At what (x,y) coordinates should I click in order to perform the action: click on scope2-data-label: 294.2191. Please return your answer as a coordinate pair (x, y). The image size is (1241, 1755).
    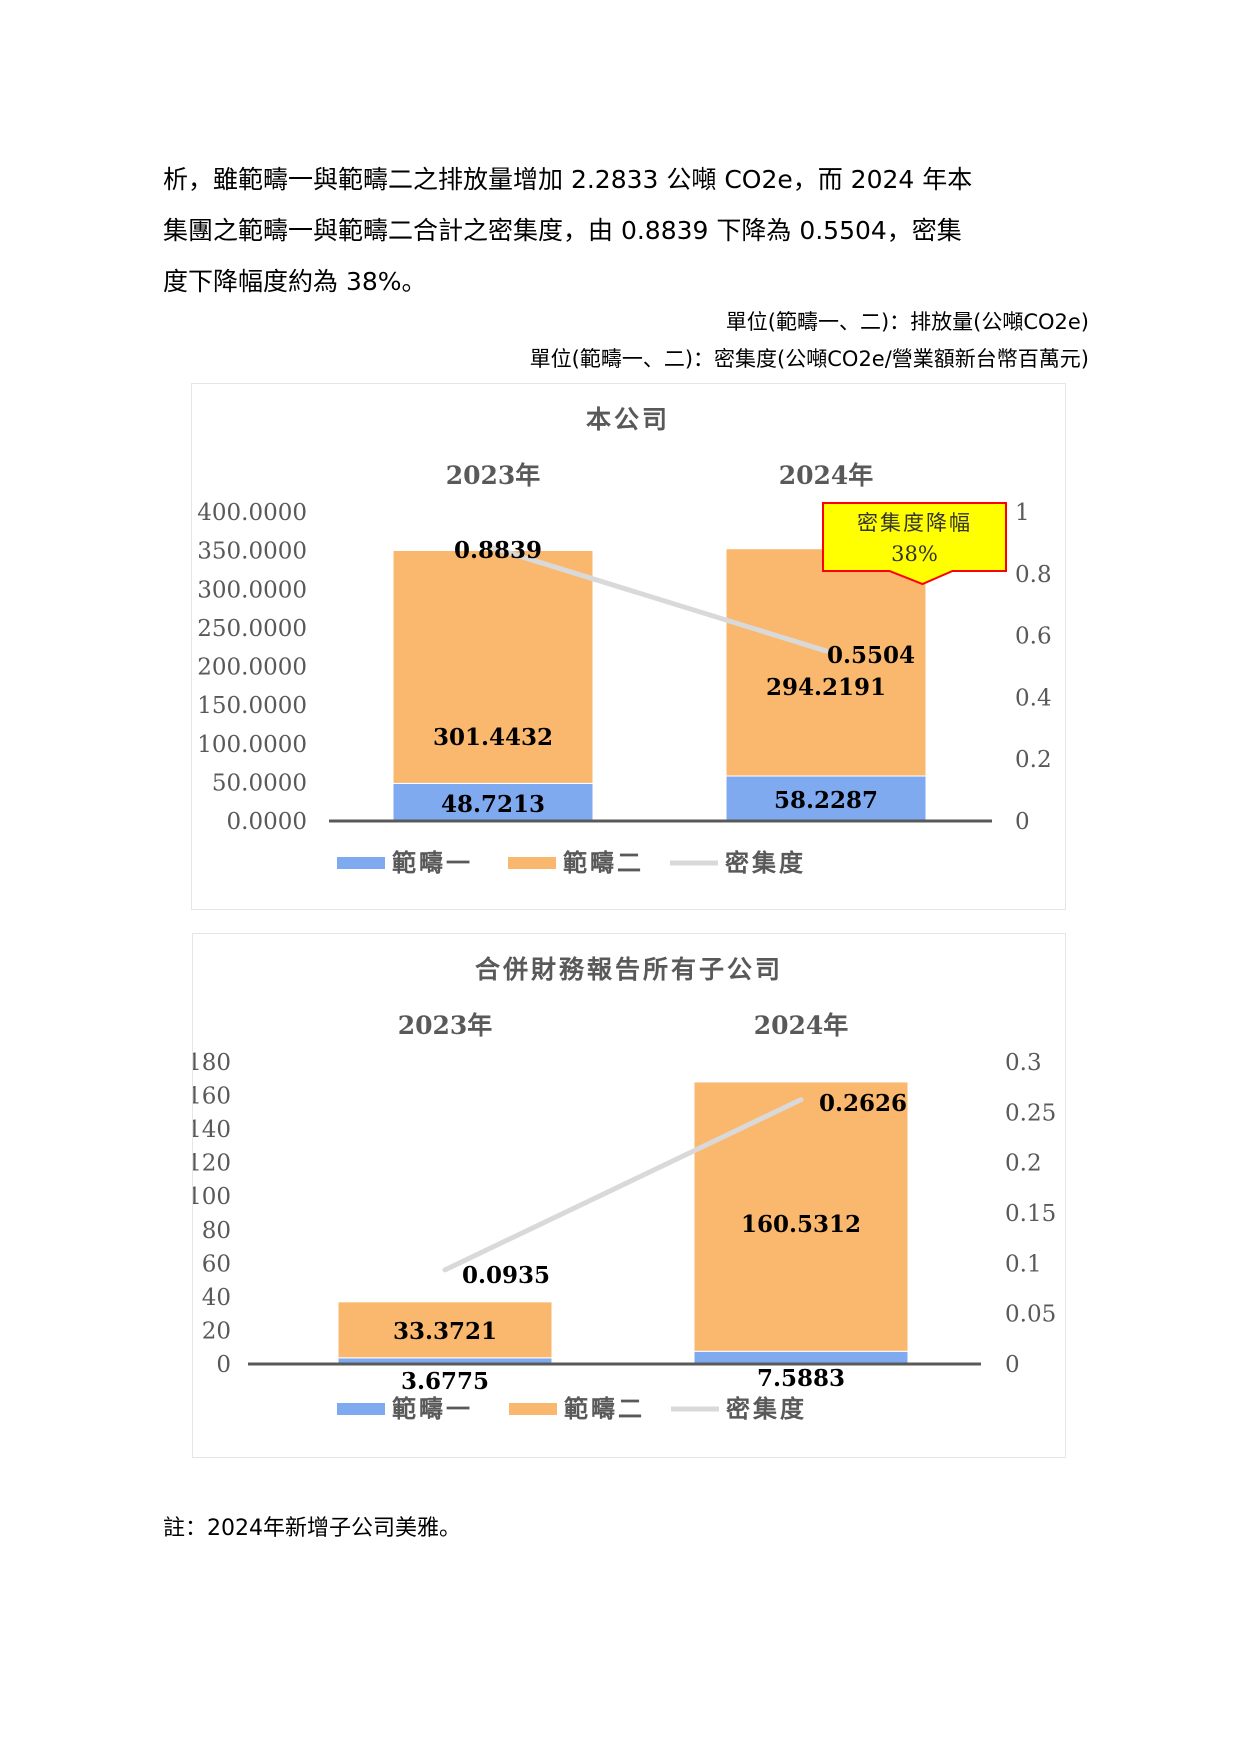
    Looking at the image, I should click on (826, 687).